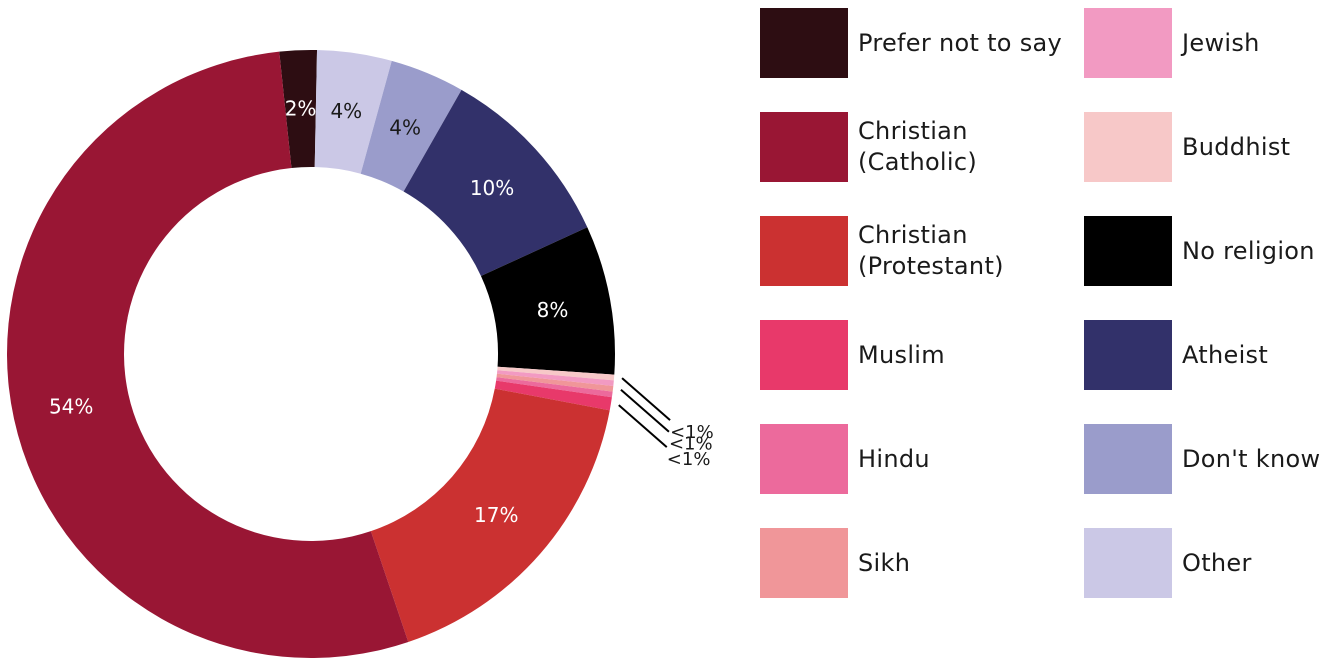 The width and height of the screenshot is (1343, 658). I want to click on slice-christian-protestant-, so click(490, 515).